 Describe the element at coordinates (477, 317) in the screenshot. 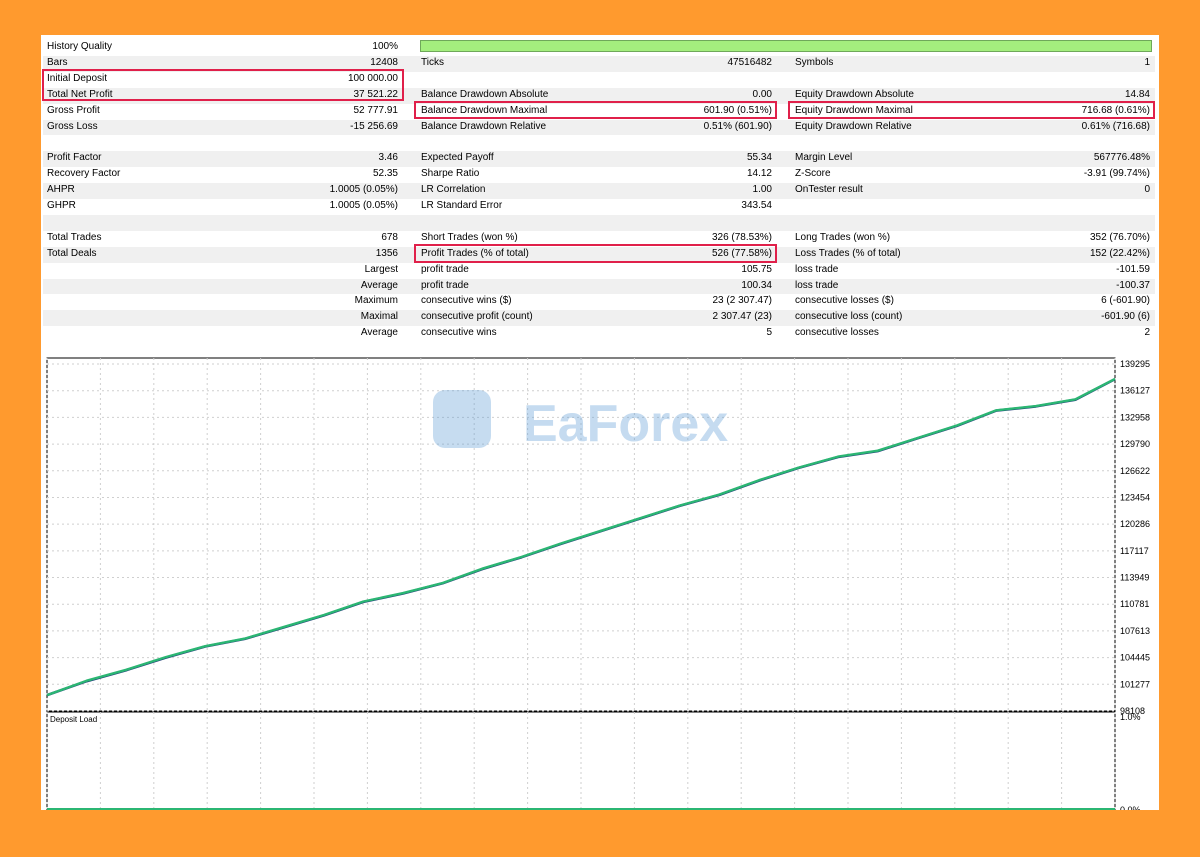

I see `stat-label: consecutive profit (count)` at that location.